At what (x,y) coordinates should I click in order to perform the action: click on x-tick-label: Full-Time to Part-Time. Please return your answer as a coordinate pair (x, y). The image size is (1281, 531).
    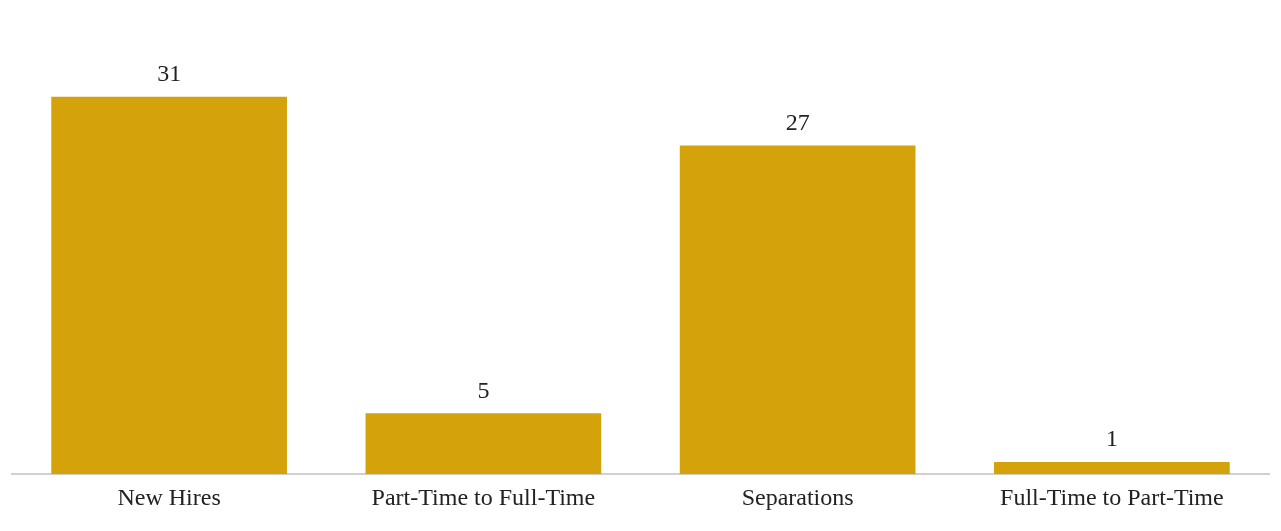
    Looking at the image, I should click on (1112, 496).